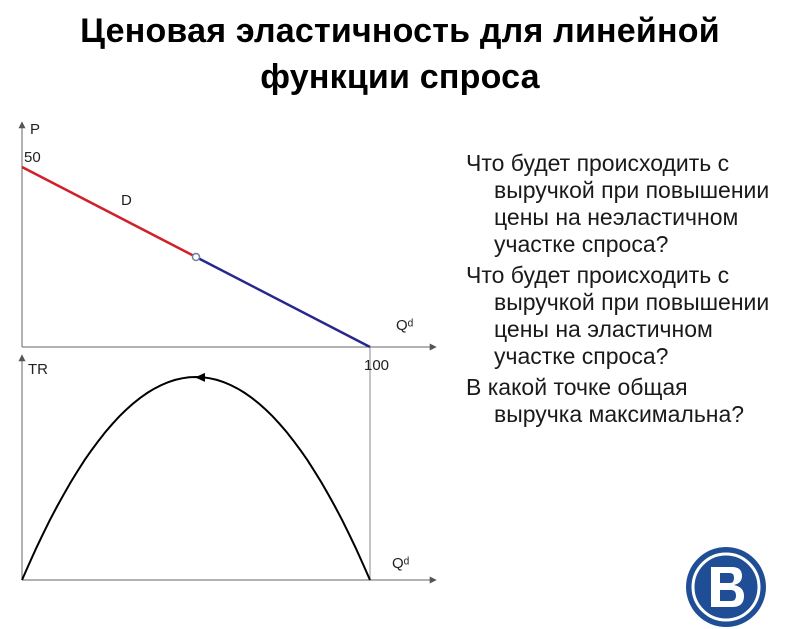 This screenshot has width=785, height=629. I want to click on demand-y-label: P, so click(35, 129).